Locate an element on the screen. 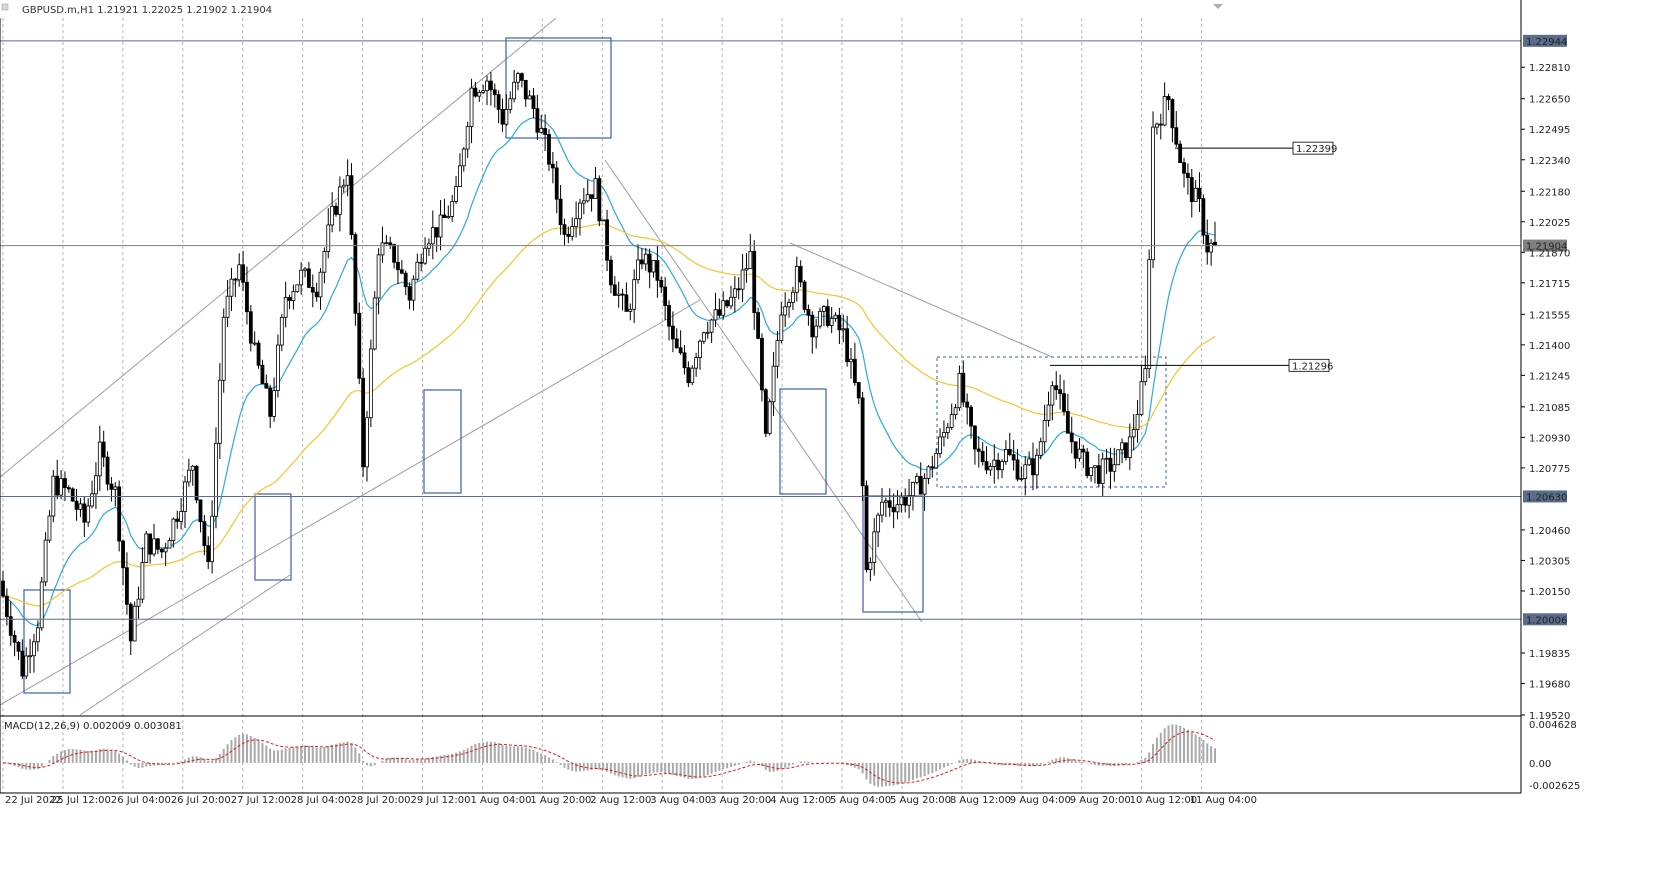 The image size is (1669, 893). callout-box is located at coordinates (1309, 365).